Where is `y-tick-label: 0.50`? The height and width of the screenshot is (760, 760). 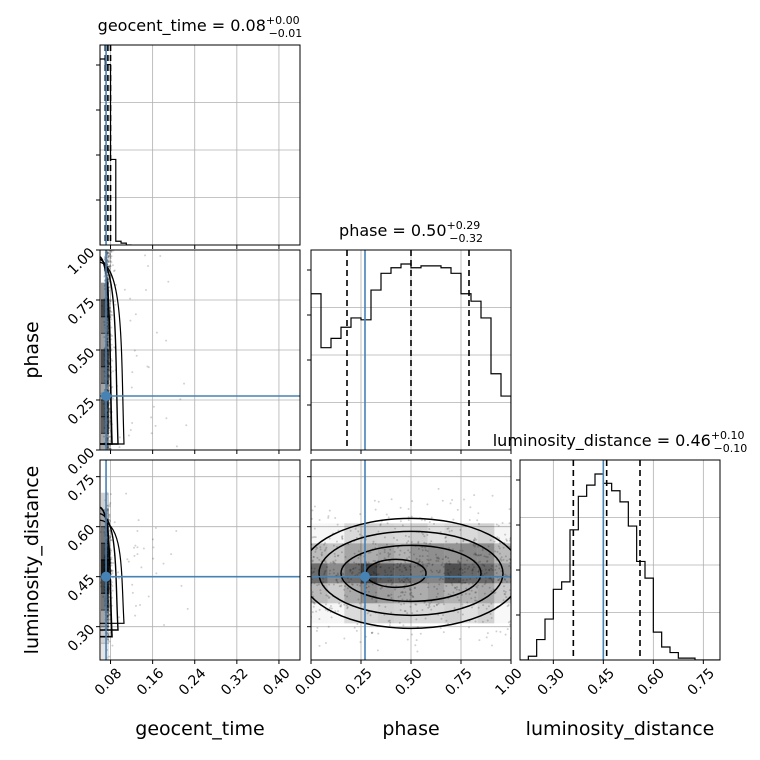
y-tick-label: 0.50 is located at coordinates (81, 361).